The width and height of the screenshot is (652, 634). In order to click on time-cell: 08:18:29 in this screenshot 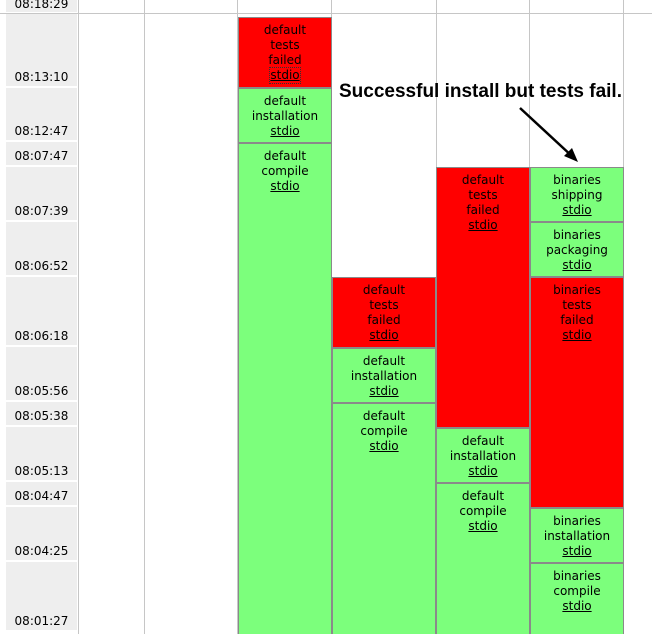, I will do `click(41, 6)`.